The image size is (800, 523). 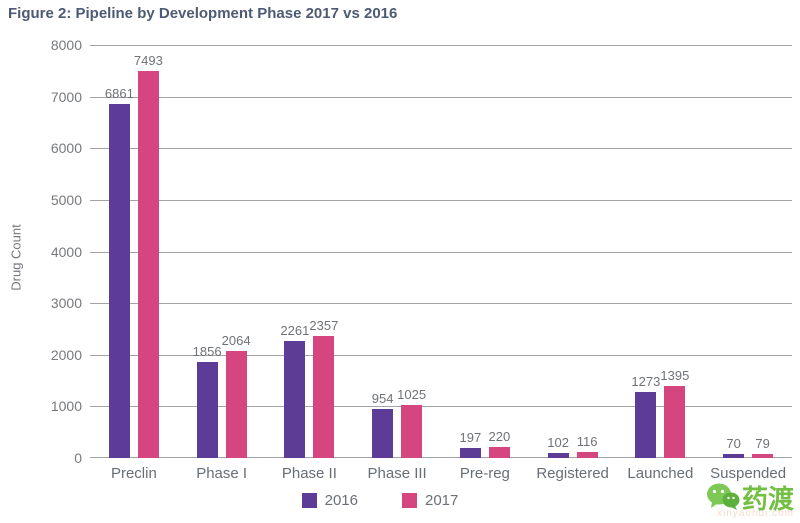 What do you see at coordinates (78, 458) in the screenshot?
I see `y-tick-0: 0` at bounding box center [78, 458].